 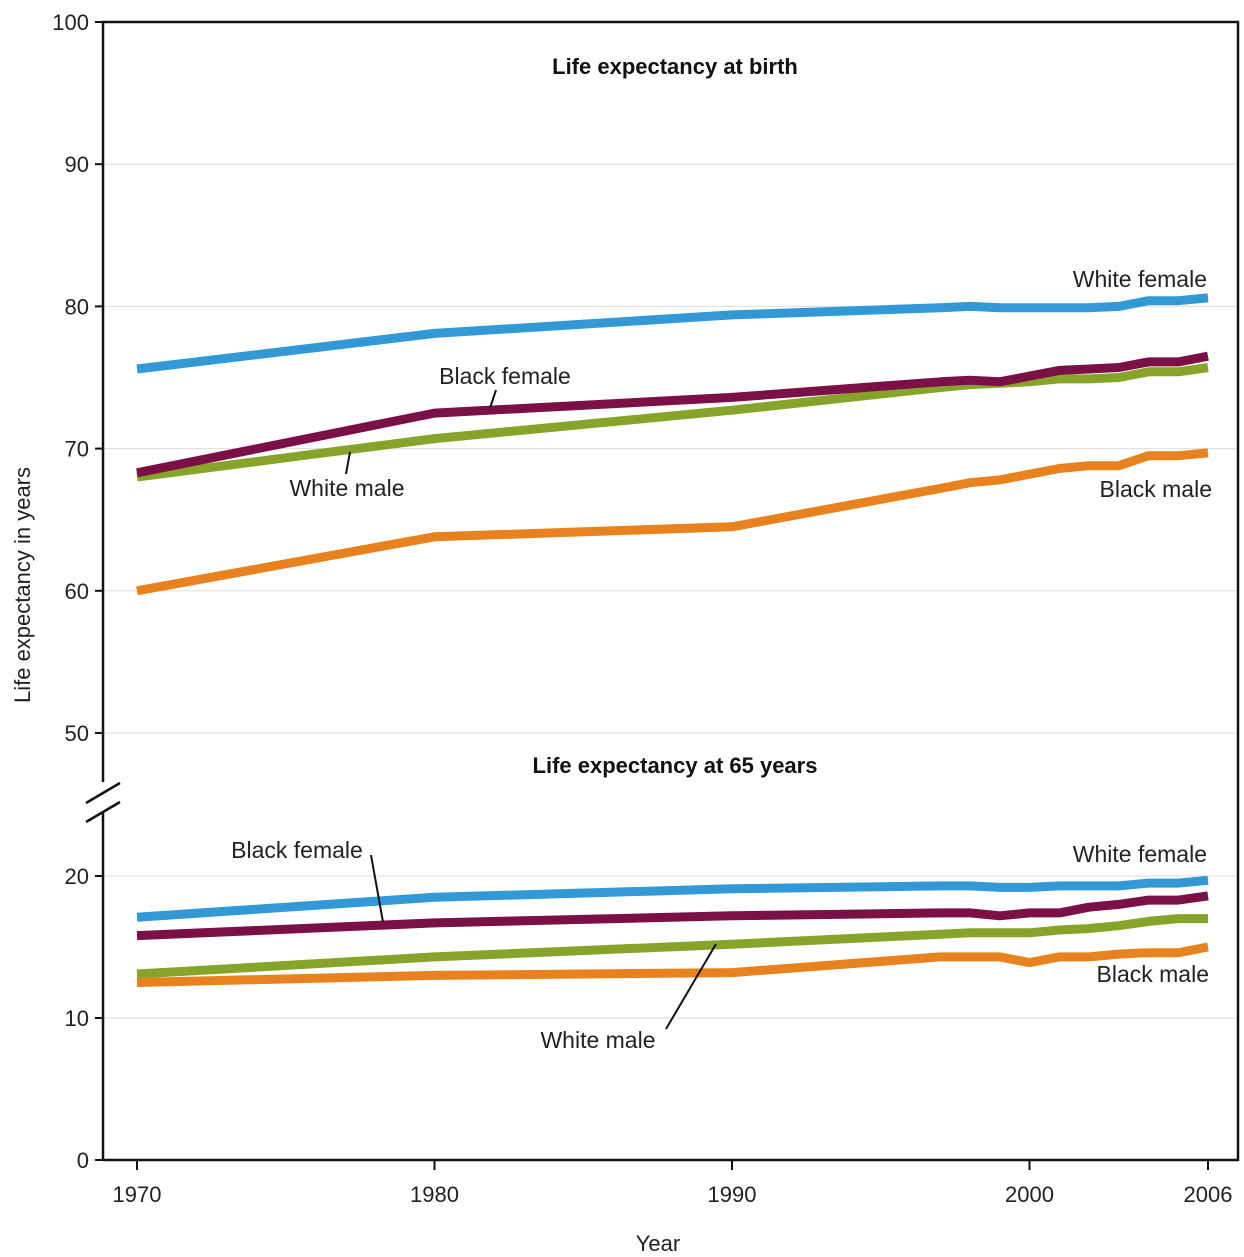 I want to click on y-tick-label: 80, so click(x=77, y=306).